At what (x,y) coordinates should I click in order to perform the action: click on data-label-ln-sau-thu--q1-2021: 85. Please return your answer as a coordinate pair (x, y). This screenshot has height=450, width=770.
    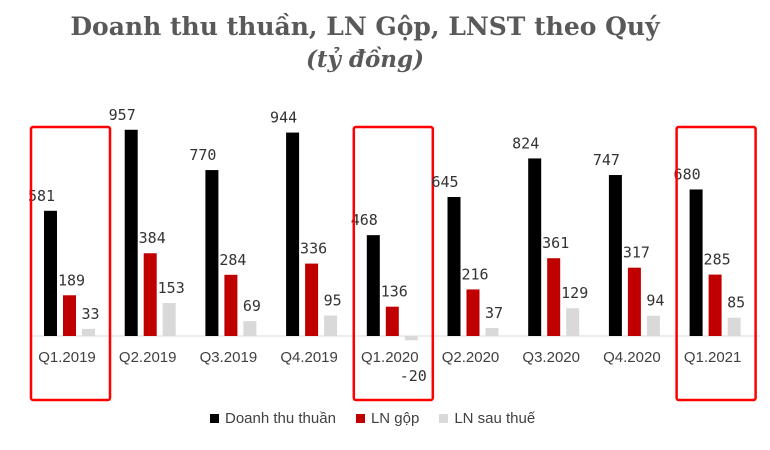
    Looking at the image, I should click on (736, 303).